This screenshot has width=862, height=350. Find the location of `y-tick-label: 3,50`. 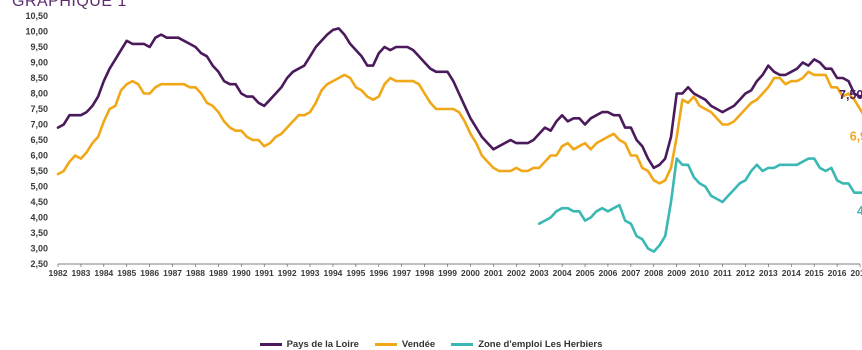

y-tick-label: 3,50 is located at coordinates (39, 233).